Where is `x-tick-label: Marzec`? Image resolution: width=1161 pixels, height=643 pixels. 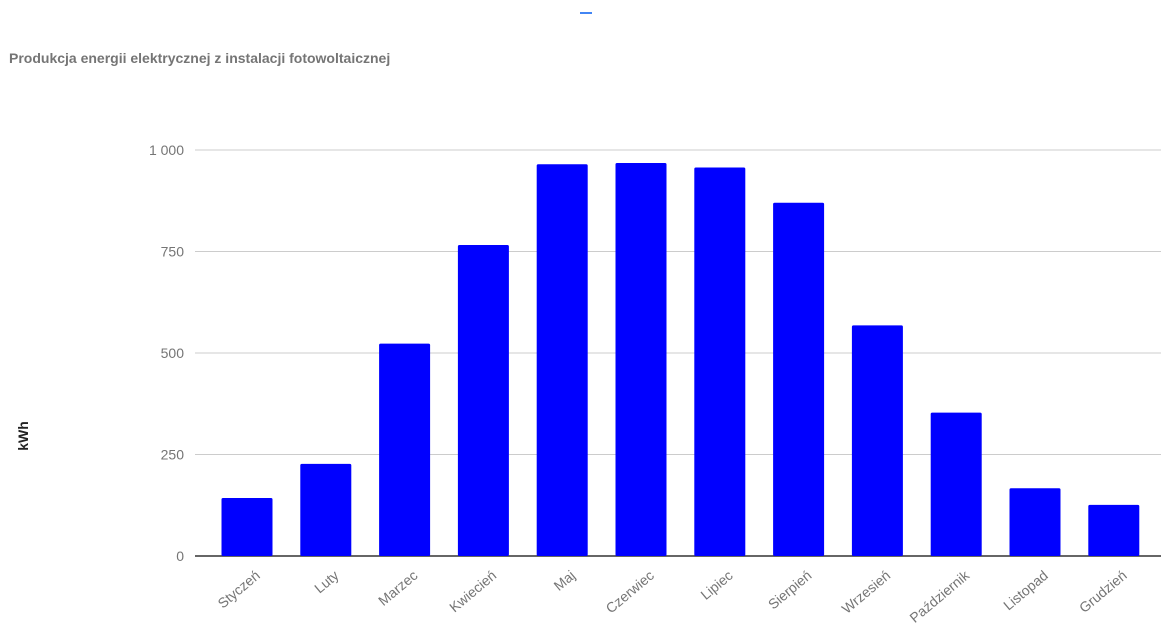 x-tick-label: Marzec is located at coordinates (397, 588).